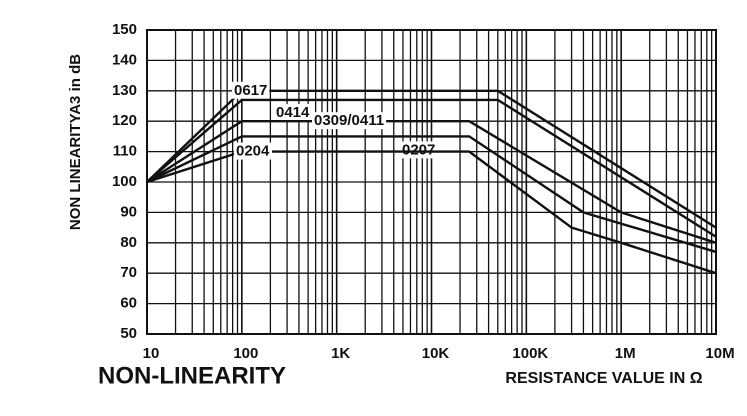  Describe the element at coordinates (124, 120) in the screenshot. I see `y-tick-label: 120` at that location.